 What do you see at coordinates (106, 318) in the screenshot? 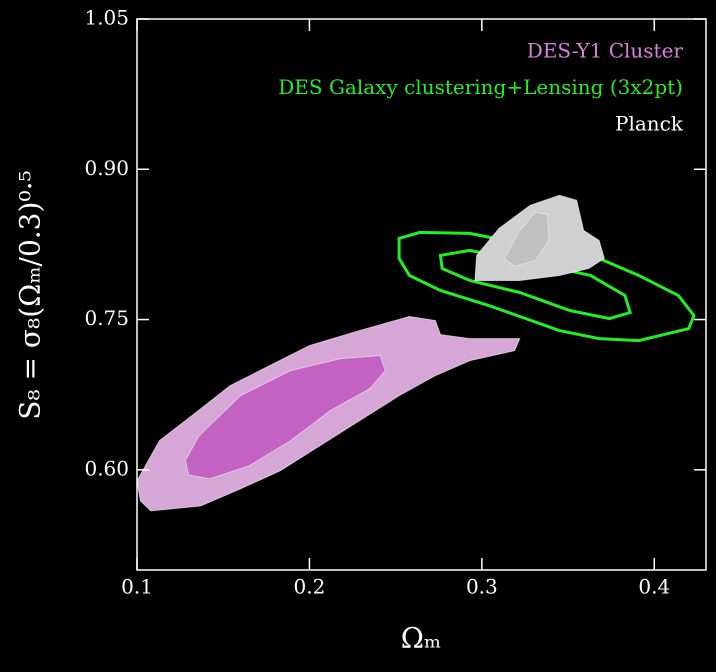
I see `y-tick-label: 0.75` at bounding box center [106, 318].